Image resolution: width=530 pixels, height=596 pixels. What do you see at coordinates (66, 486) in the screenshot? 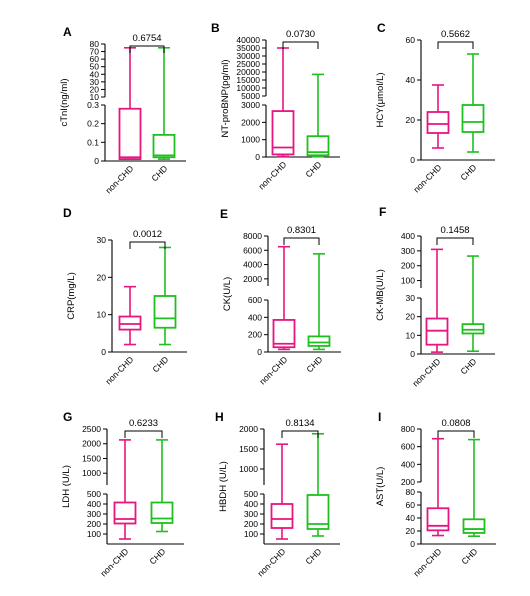
I see `y-axis-title: LDH (U/L)` at bounding box center [66, 486].